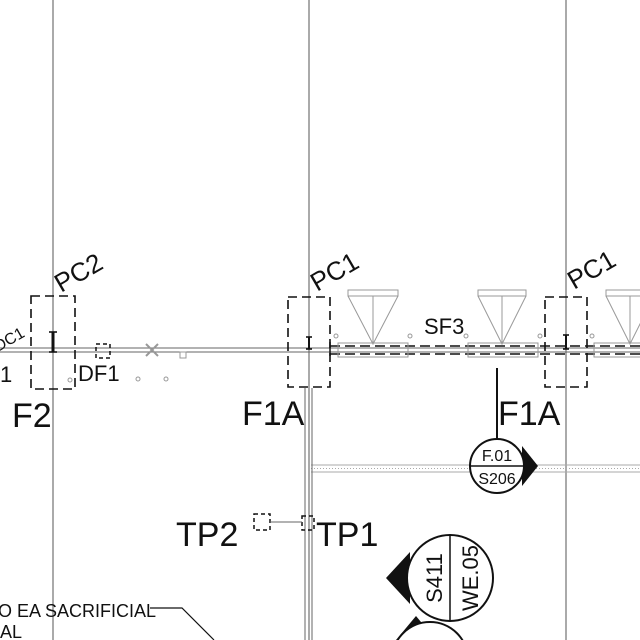 This screenshot has width=640, height=640. What do you see at coordinates (273, 414) in the screenshot?
I see `grid-label-f1a-left: F1A` at bounding box center [273, 414].